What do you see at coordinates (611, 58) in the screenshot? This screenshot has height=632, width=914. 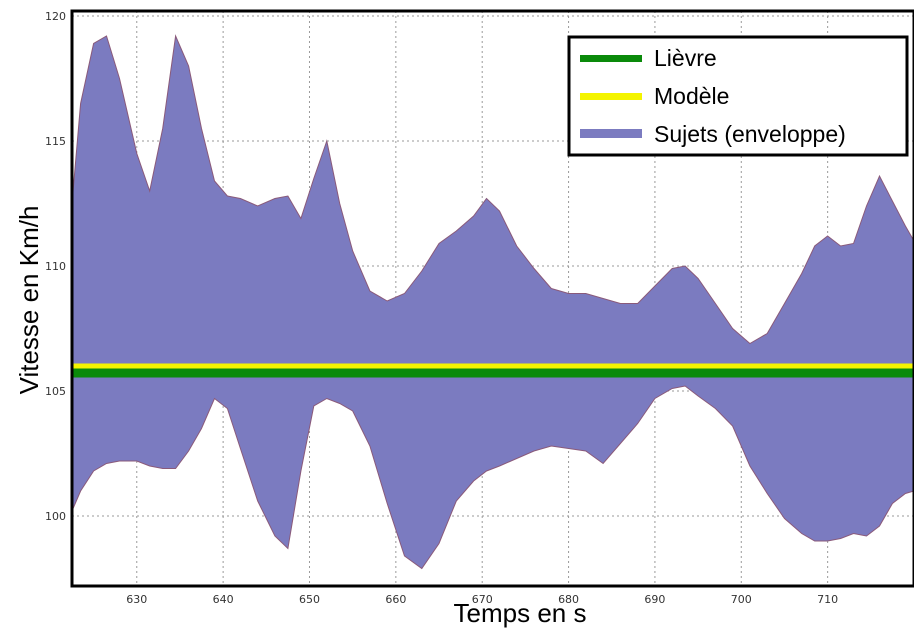 I see `legend-swatch-lievre` at bounding box center [611, 58].